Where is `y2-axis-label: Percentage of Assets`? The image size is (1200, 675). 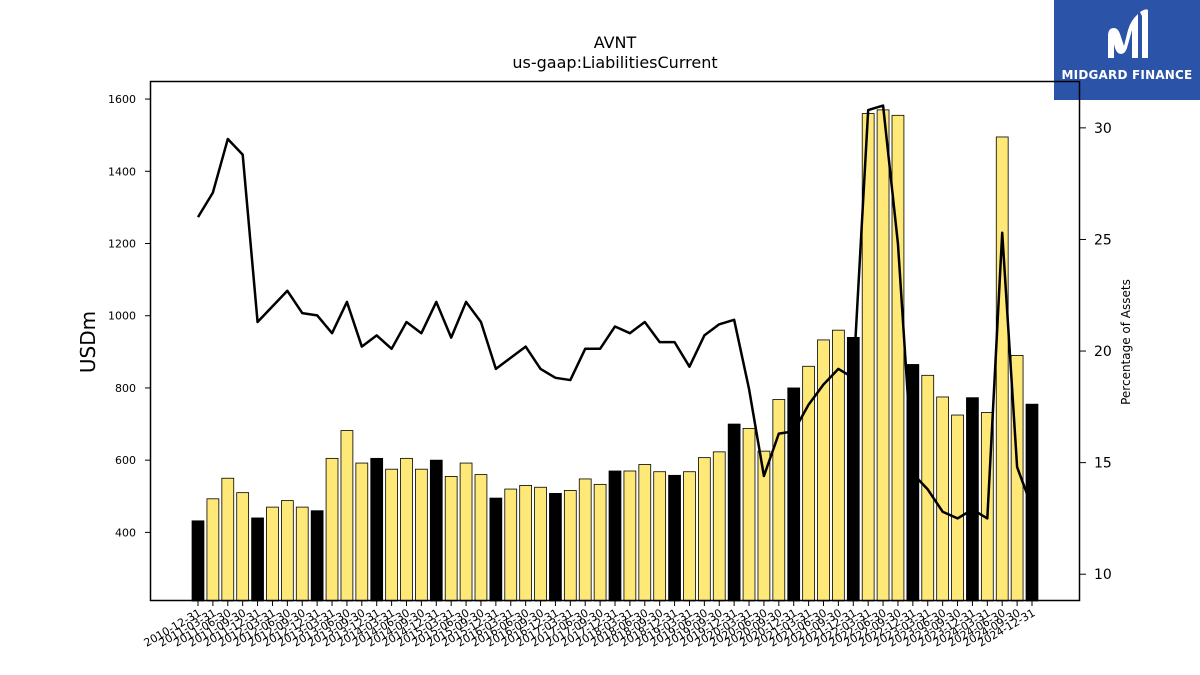 y2-axis-label: Percentage of Assets is located at coordinates (1126, 342).